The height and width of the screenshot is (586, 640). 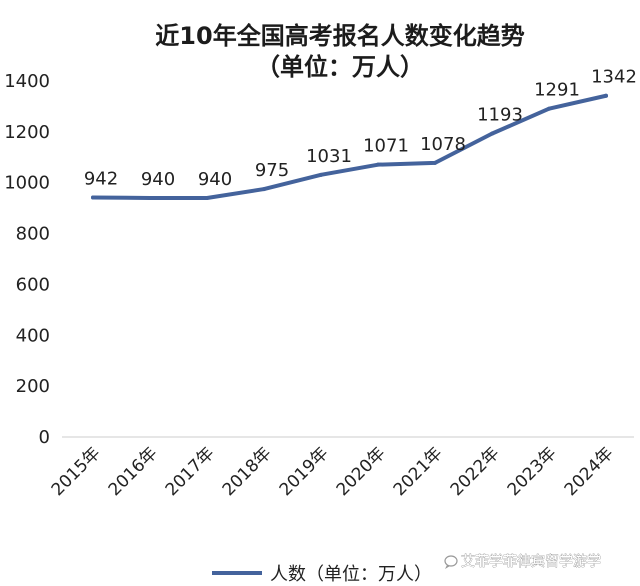 What do you see at coordinates (451, 562) in the screenshot?
I see `chat-bubble-icon` at bounding box center [451, 562].